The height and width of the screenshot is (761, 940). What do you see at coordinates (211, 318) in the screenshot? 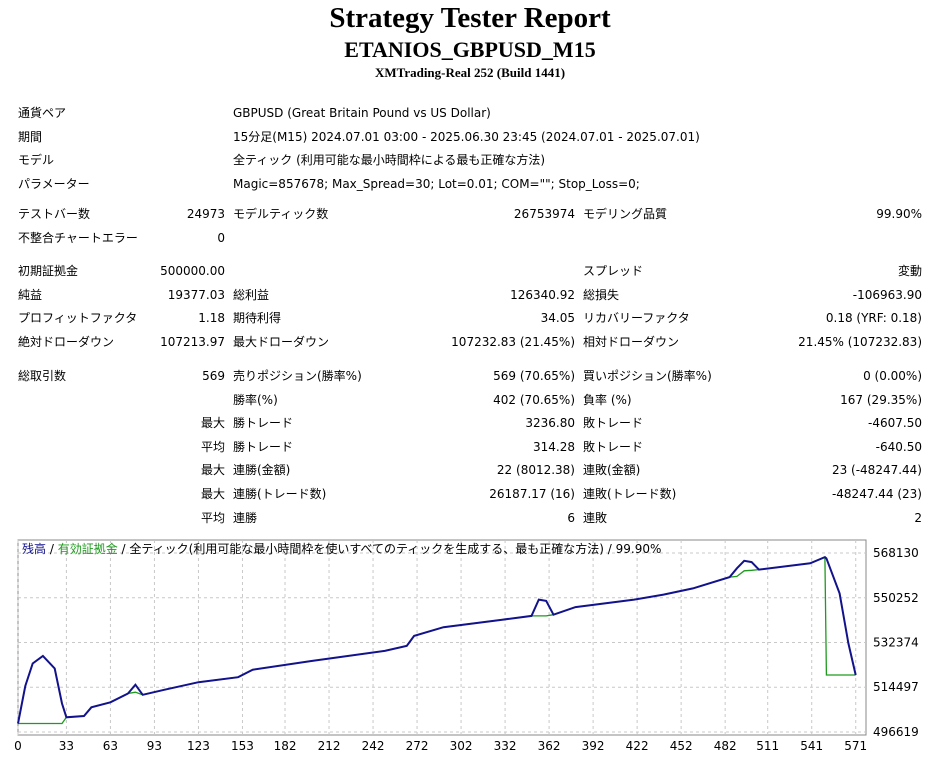
I see `stat-value: 1.18` at bounding box center [211, 318].